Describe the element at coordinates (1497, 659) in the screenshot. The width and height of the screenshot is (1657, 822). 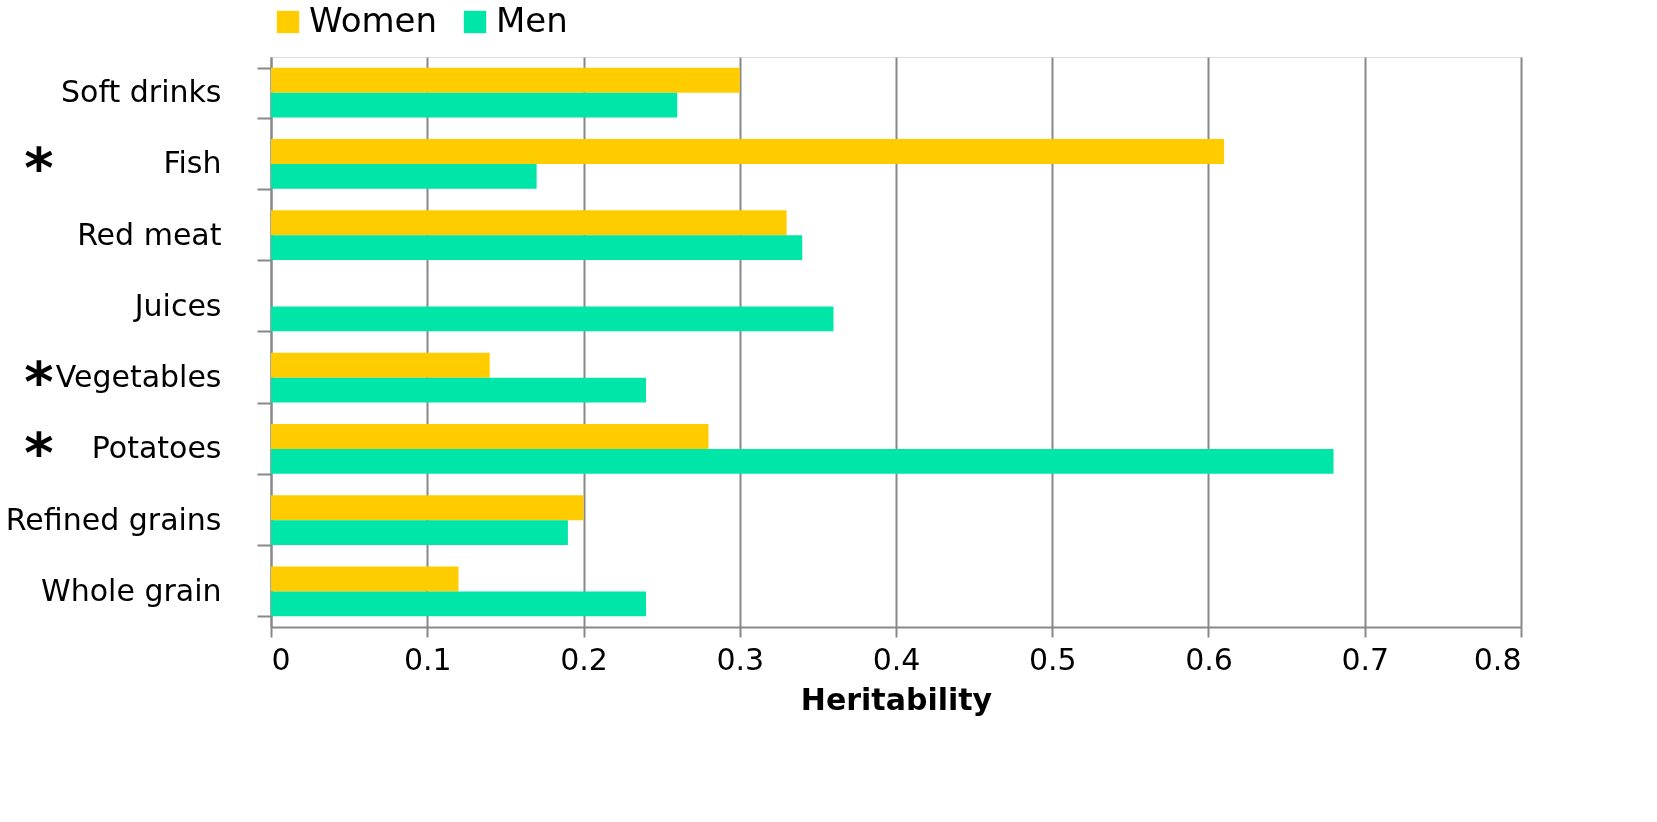
I see `x-tick-label: 0.8` at that location.